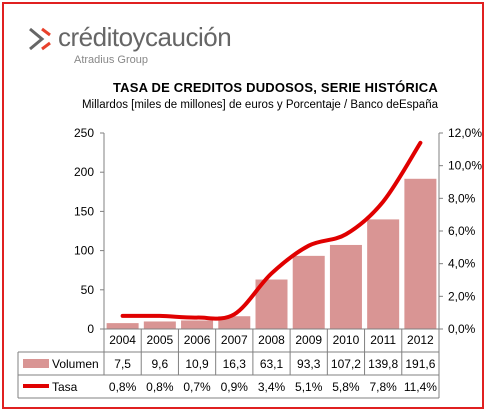 This screenshot has width=490, height=415. Describe the element at coordinates (40, 39) in the screenshot. I see `brand-mark-icon` at that location.